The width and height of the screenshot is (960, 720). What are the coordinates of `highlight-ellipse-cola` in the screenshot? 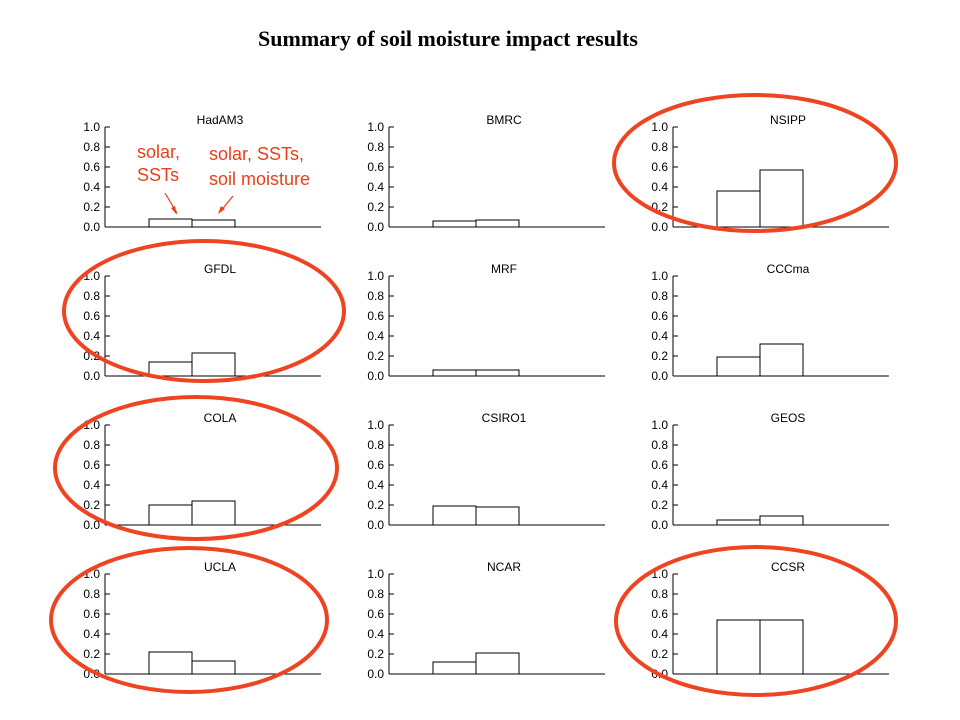 It's located at (196, 468).